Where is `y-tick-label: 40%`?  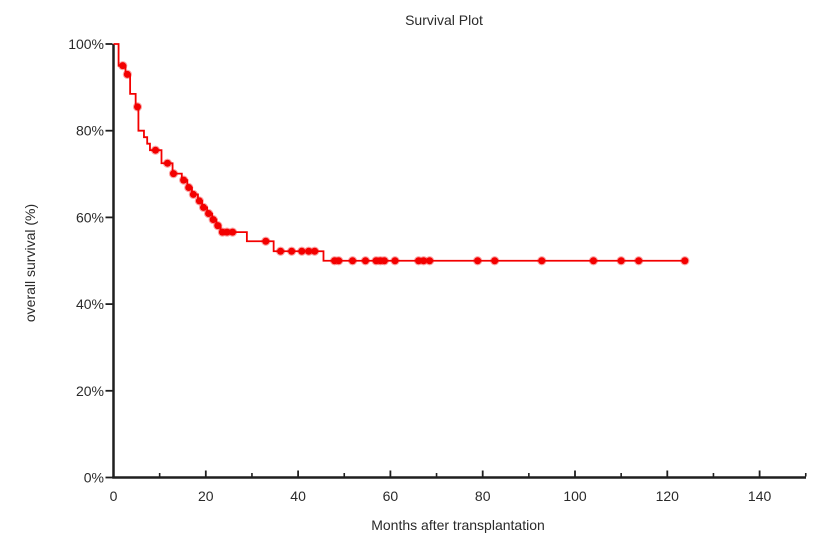 y-tick-label: 40% is located at coordinates (90, 304).